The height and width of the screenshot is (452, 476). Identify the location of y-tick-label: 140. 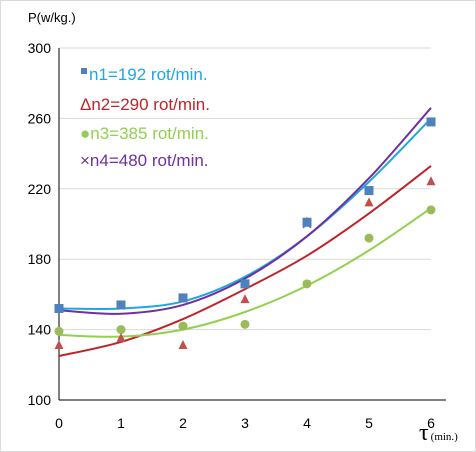
(40, 330).